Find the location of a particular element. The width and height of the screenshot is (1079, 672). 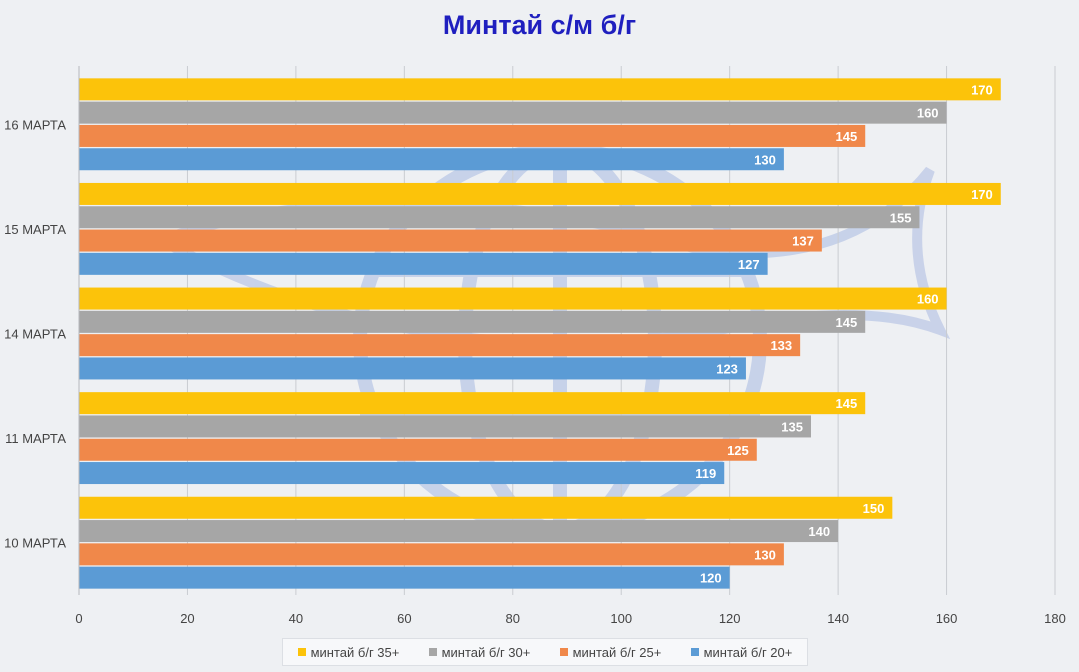

data-label: 135 is located at coordinates (792, 426).